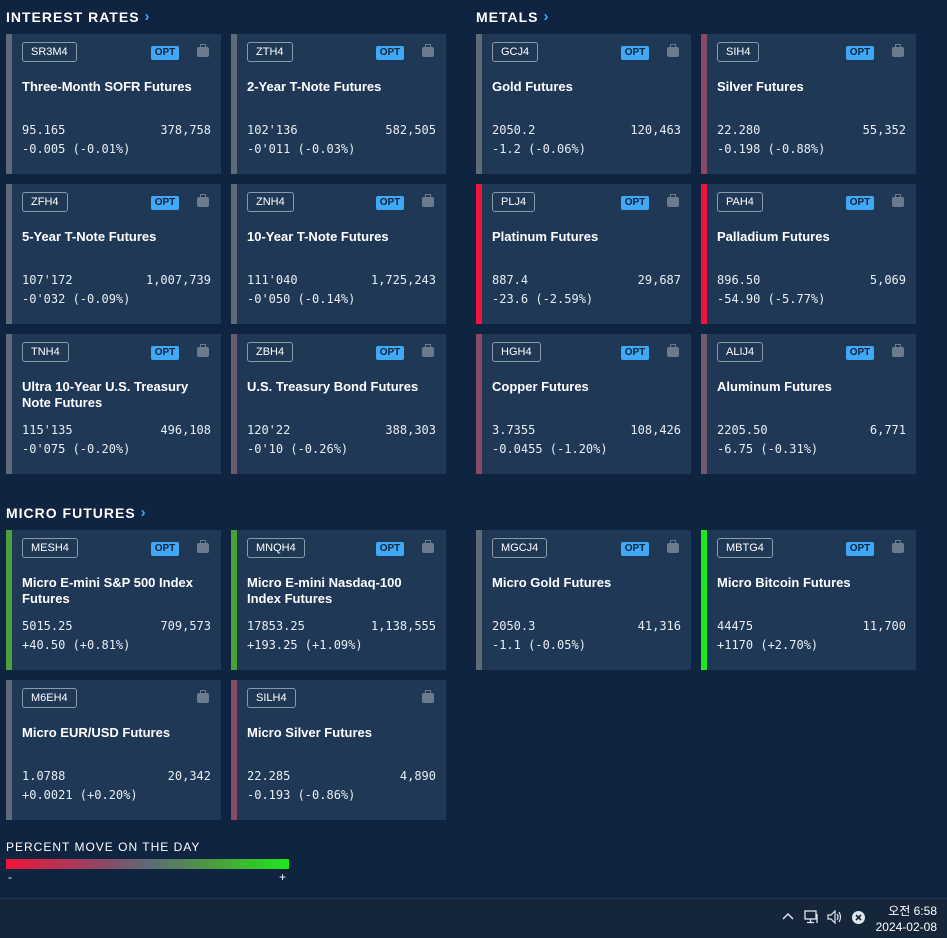  Describe the element at coordinates (514, 430) in the screenshot. I see `last-price: 3.7355` at that location.